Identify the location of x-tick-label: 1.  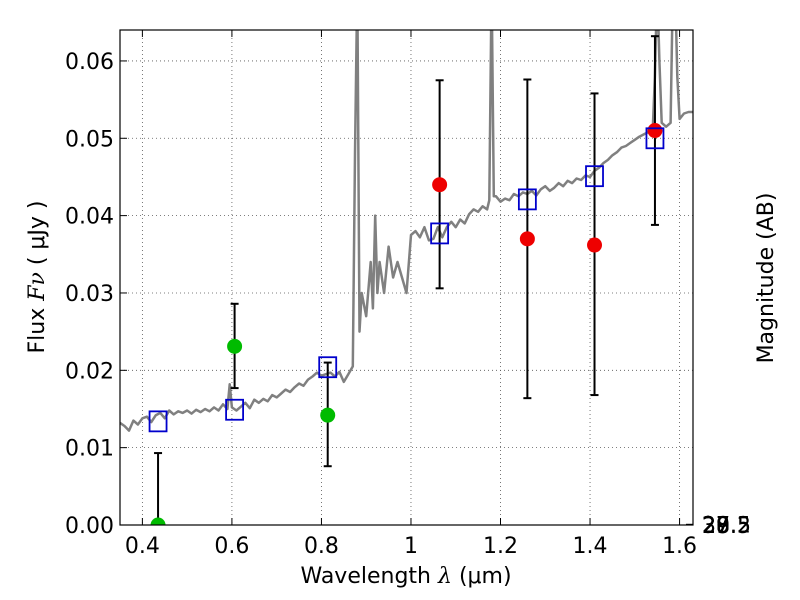
(411, 546).